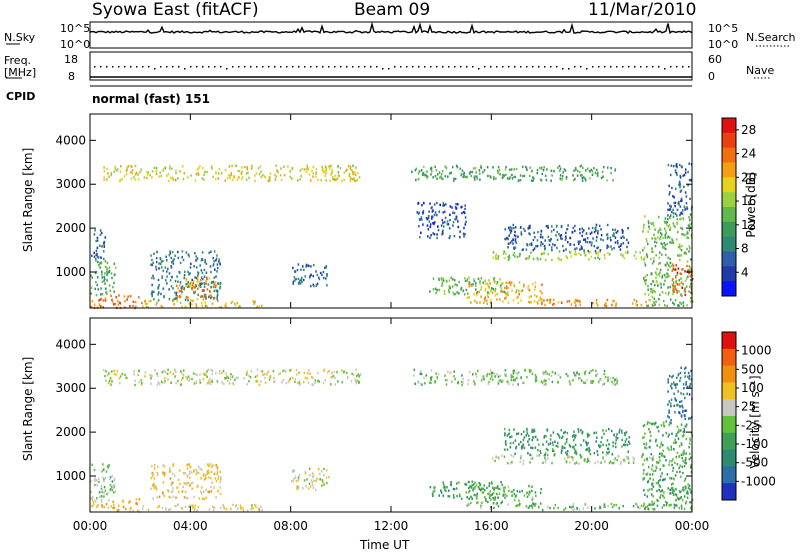  Describe the element at coordinates (491, 526) in the screenshot. I see `time-xtick-label: 16:00` at that location.